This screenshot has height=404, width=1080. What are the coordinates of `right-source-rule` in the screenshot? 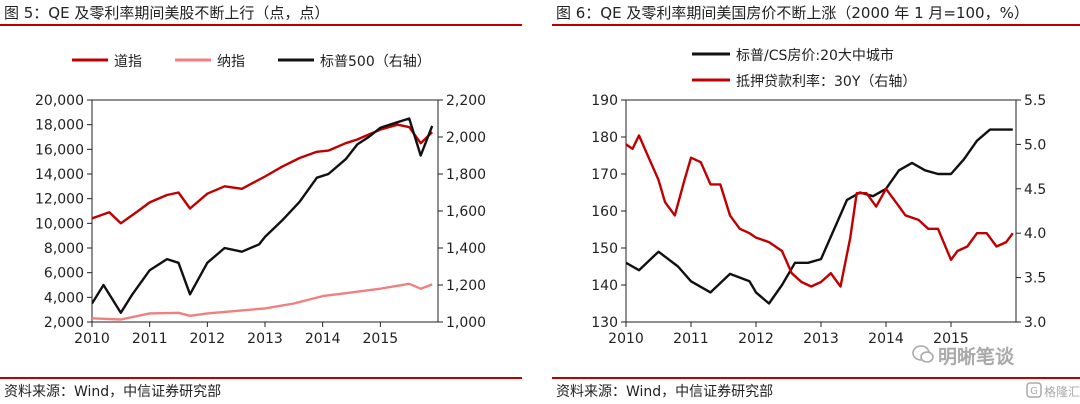 It's located at (816, 378).